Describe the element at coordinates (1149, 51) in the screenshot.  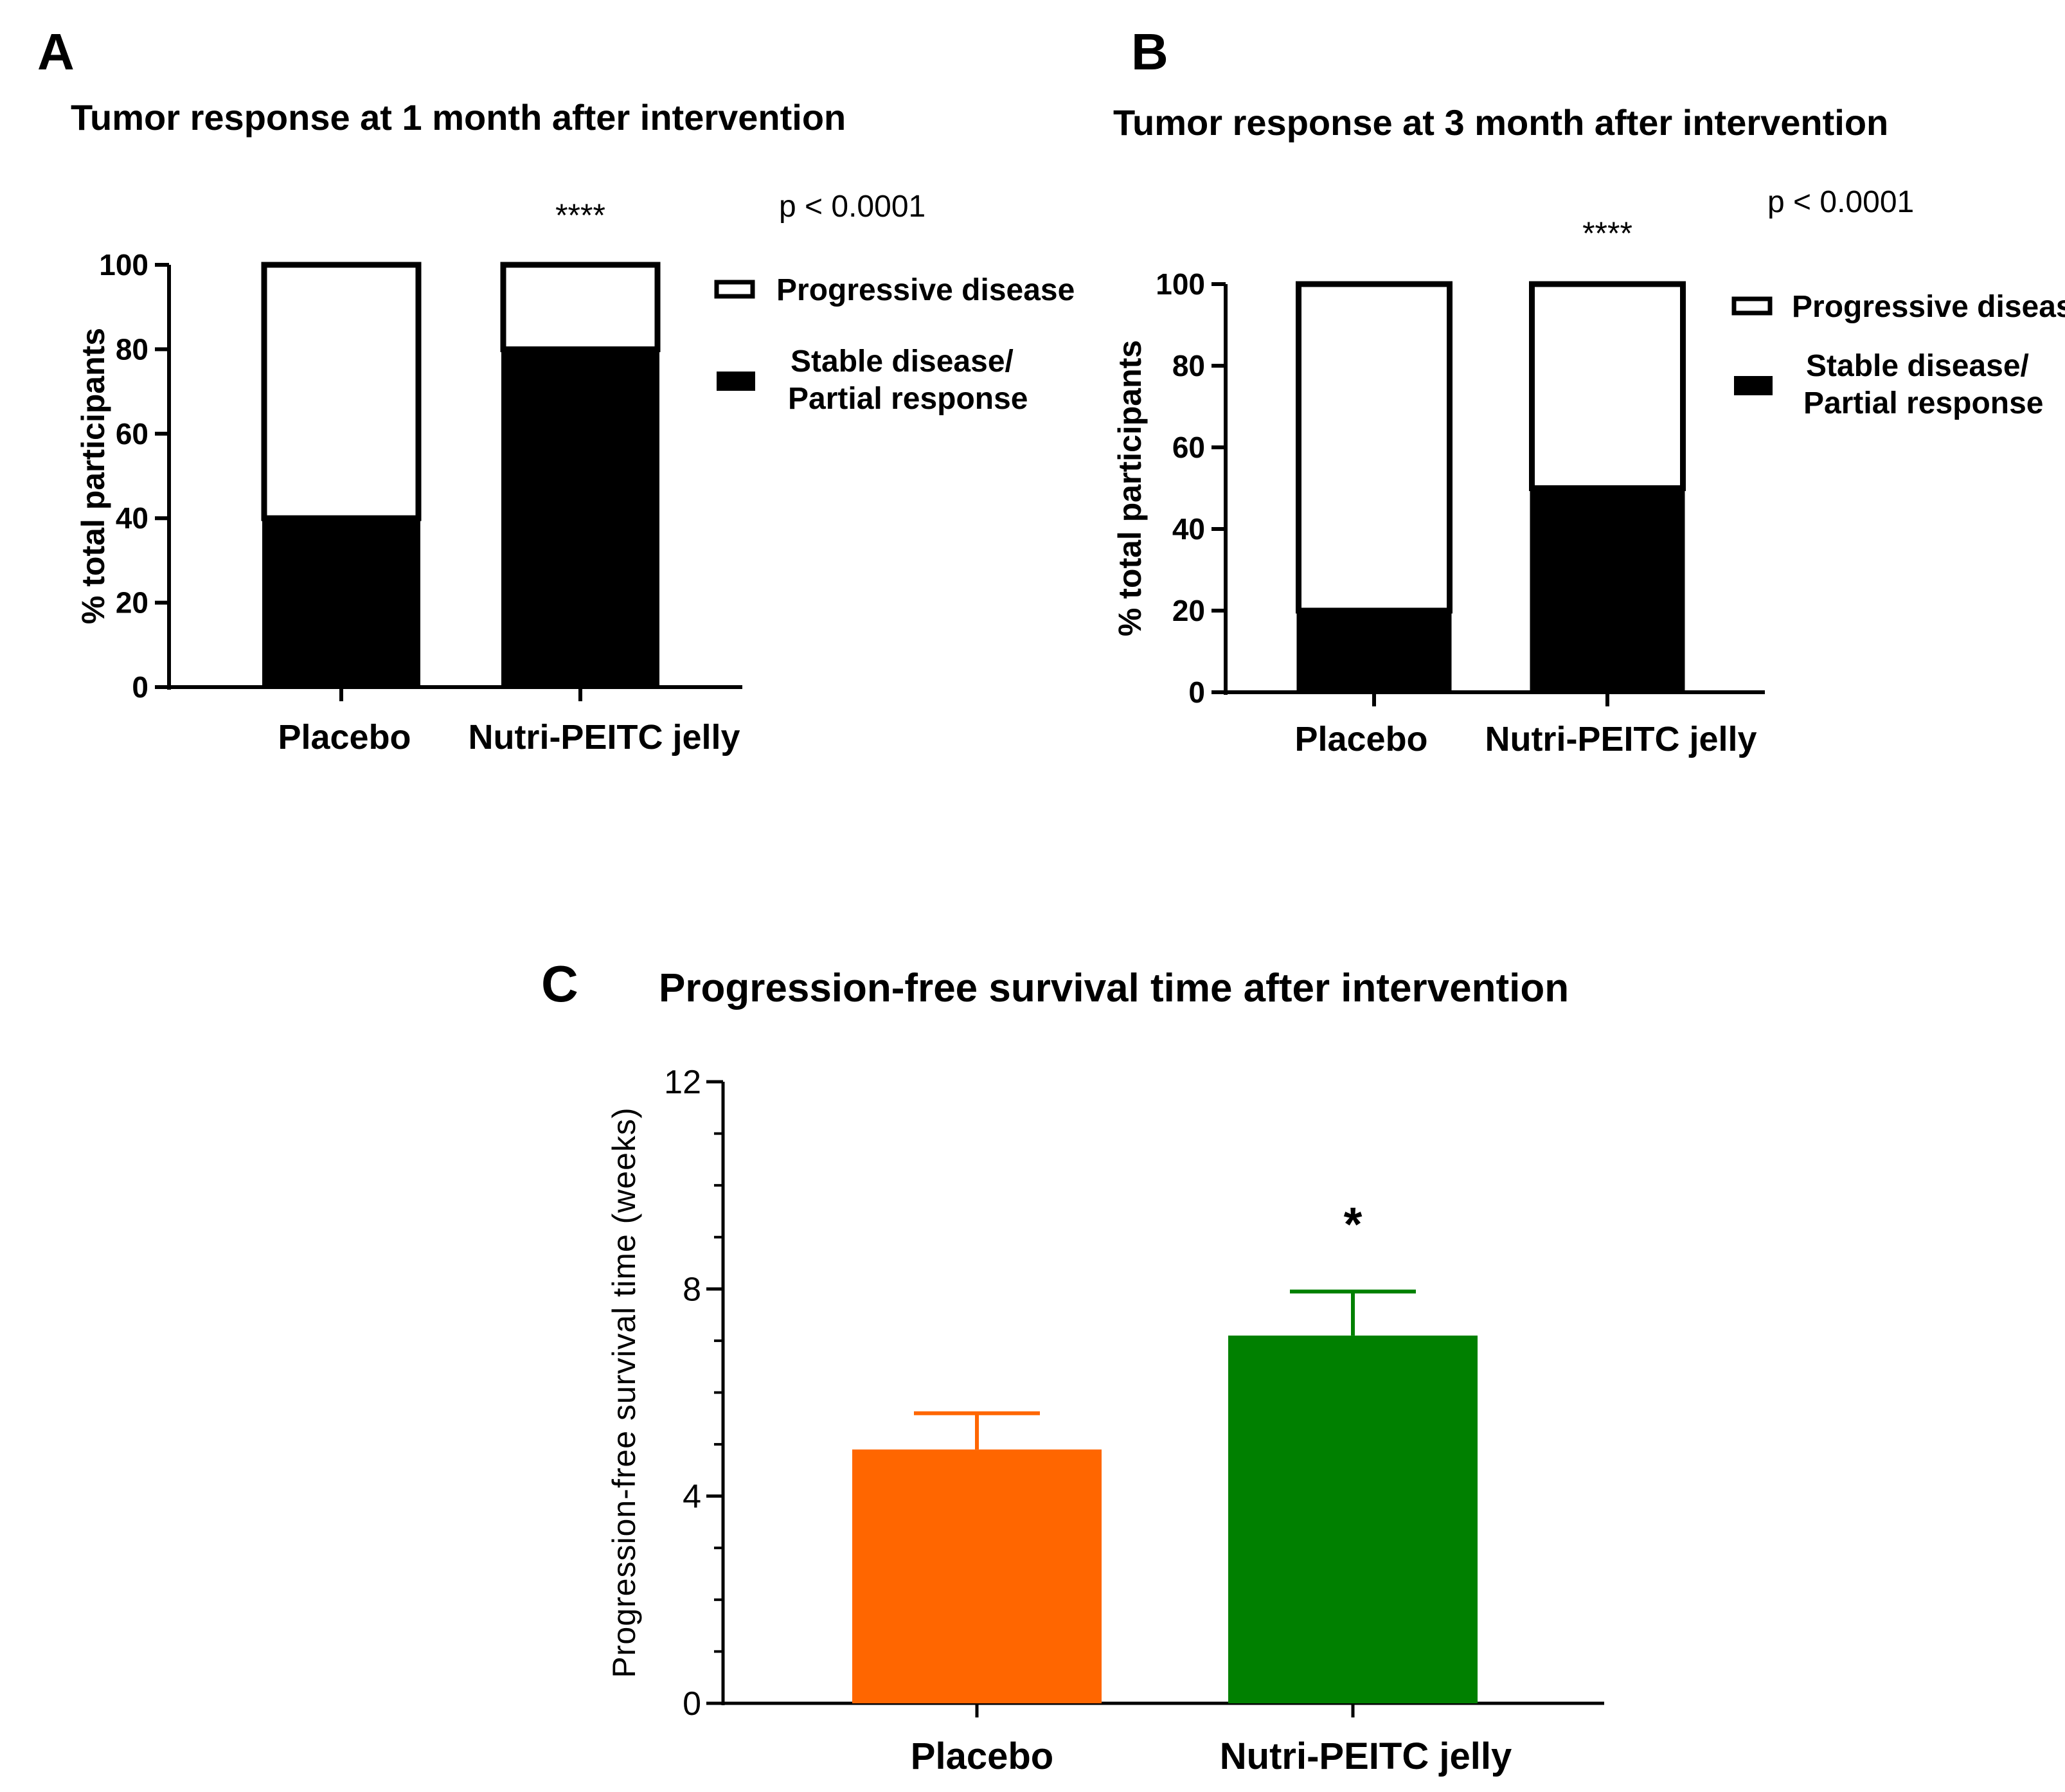
I see `panel-b-letter: B` at that location.